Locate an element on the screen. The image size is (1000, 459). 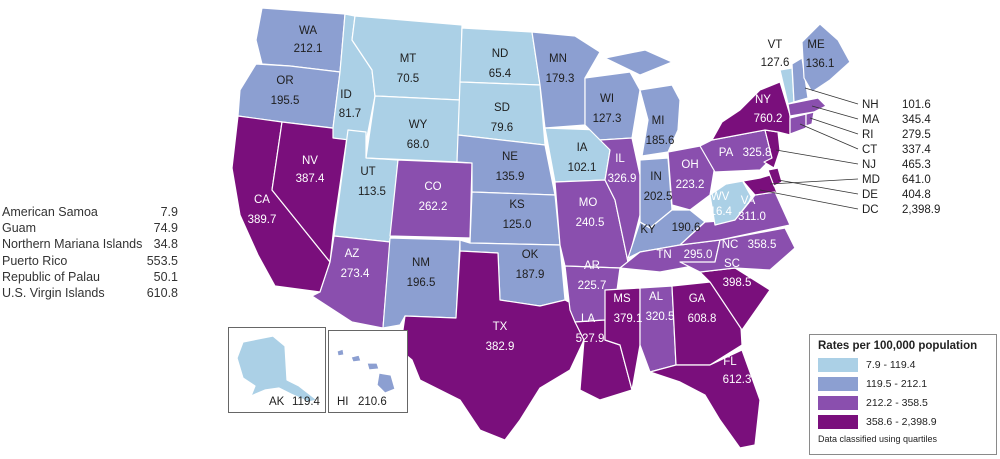
legend-range: 358.6 - 2,398.9 is located at coordinates (901, 422).